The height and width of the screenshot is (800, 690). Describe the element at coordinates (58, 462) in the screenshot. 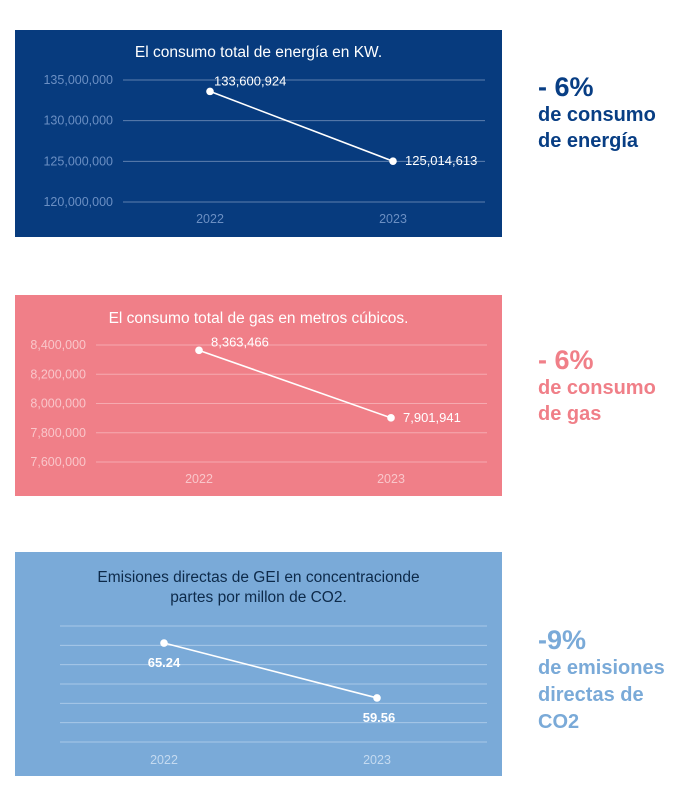

I see `y-tick-label: 7,600,000` at that location.